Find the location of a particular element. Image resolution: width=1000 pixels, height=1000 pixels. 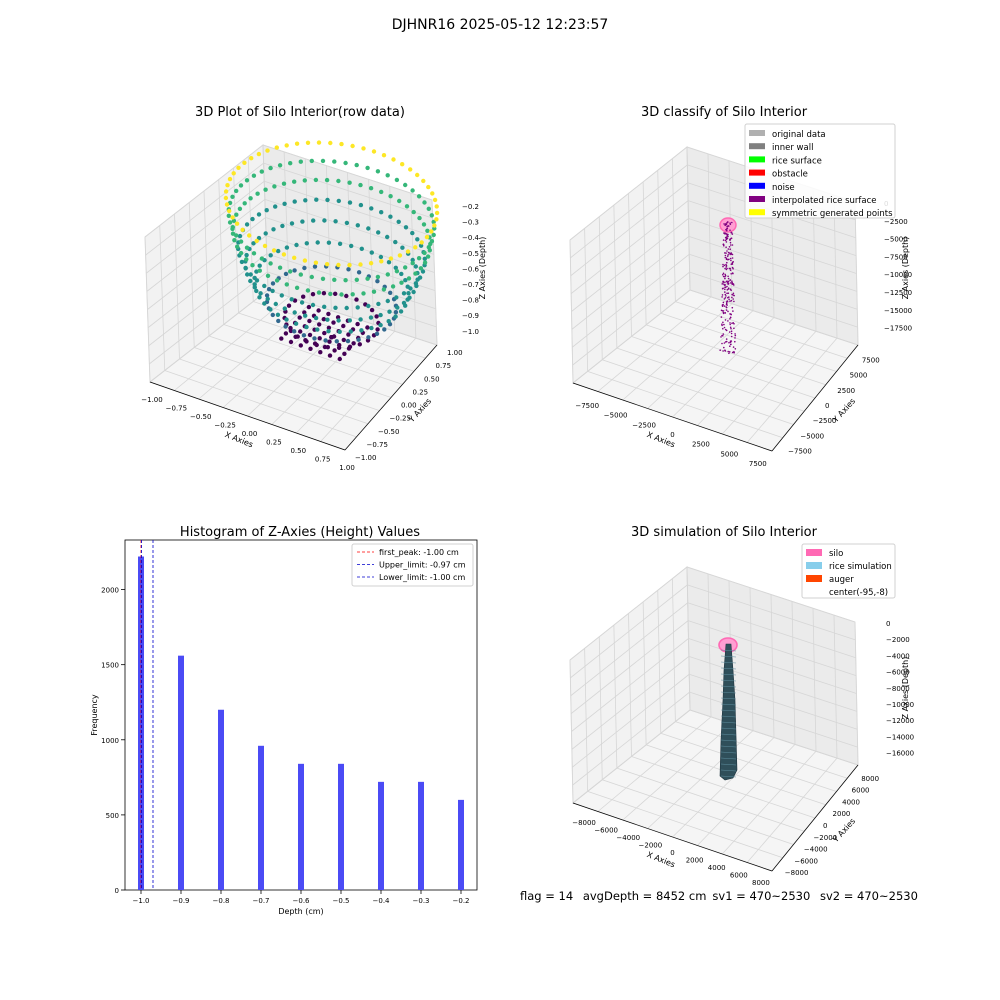

y-tick-label: 500 is located at coordinates (112, 816).